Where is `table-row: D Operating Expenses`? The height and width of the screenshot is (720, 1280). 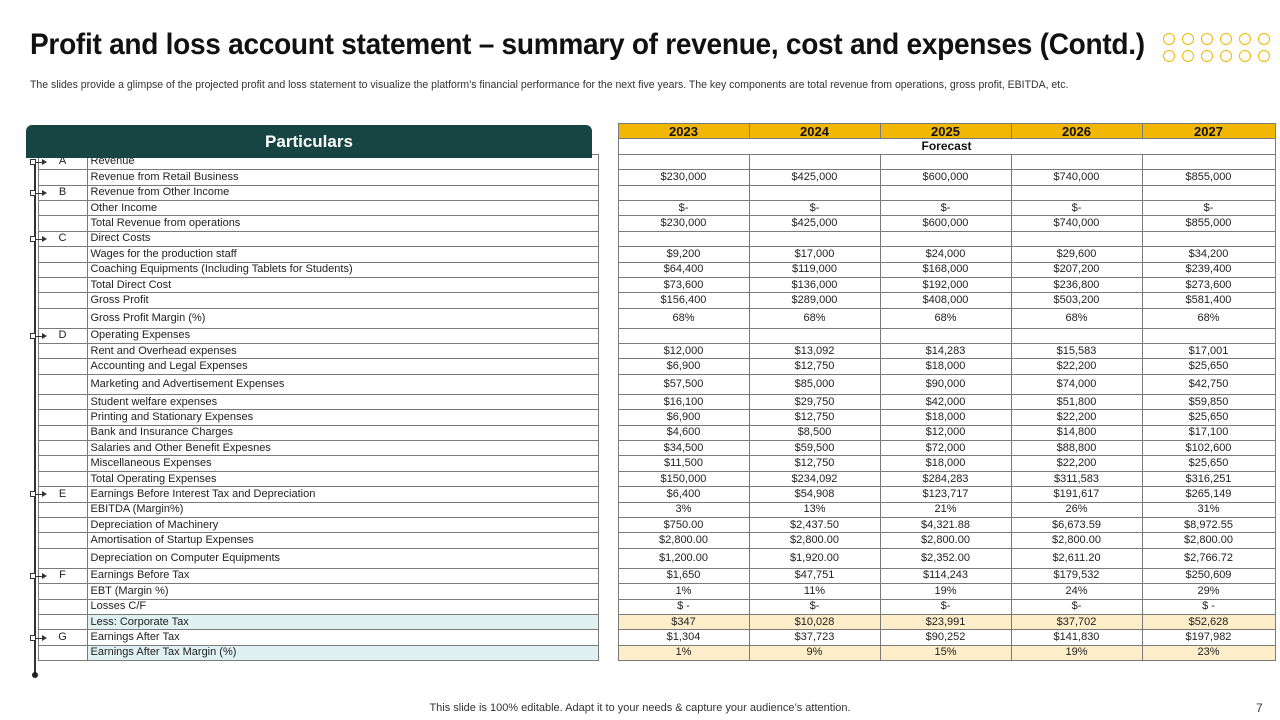 table-row: D Operating Expenses is located at coordinates (651, 336).